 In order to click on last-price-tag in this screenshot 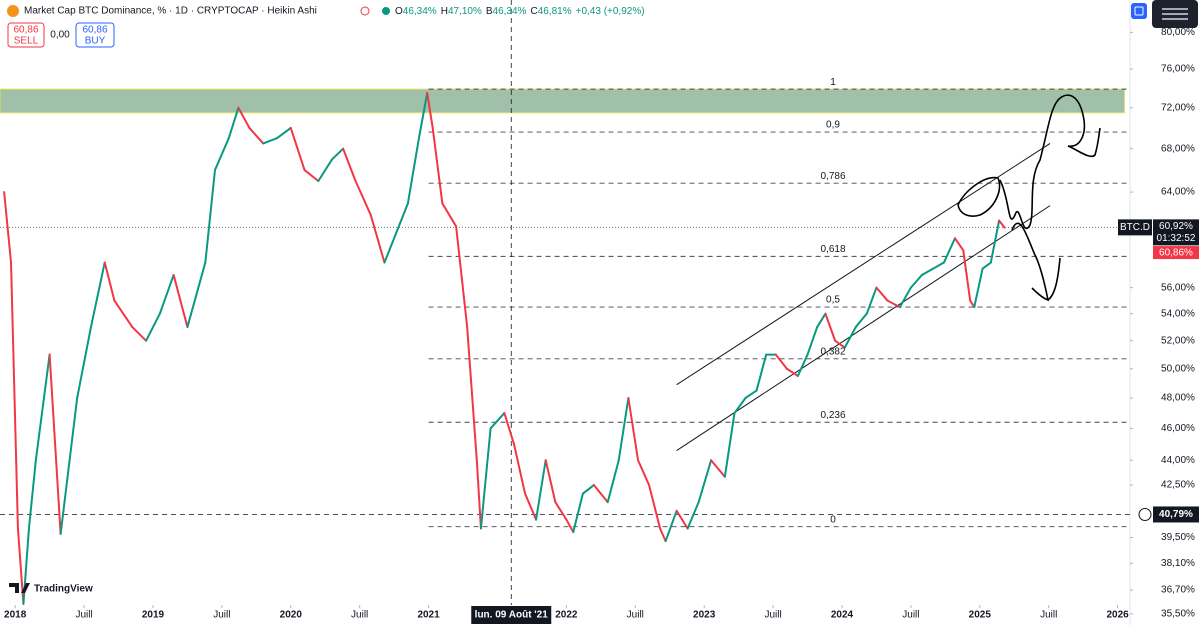, I will do `click(1176, 232)`.